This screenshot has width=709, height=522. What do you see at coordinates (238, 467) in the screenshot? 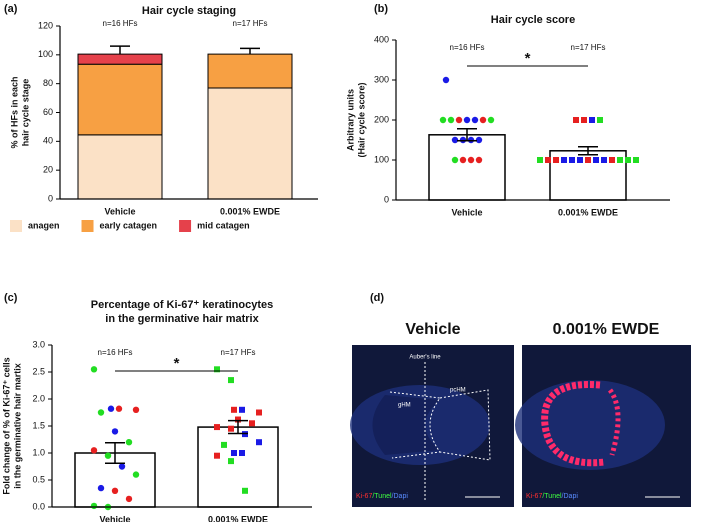
I see `bar` at bounding box center [238, 467].